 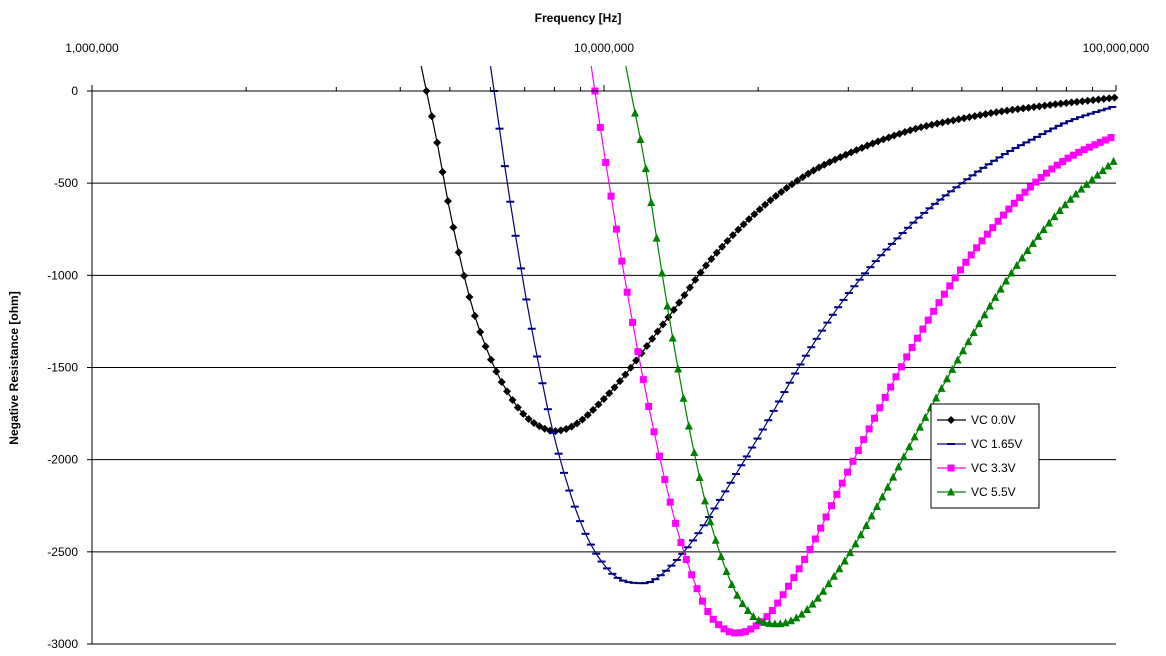 What do you see at coordinates (976, 420) in the screenshot?
I see `legend-item: VC 0.0V` at bounding box center [976, 420].